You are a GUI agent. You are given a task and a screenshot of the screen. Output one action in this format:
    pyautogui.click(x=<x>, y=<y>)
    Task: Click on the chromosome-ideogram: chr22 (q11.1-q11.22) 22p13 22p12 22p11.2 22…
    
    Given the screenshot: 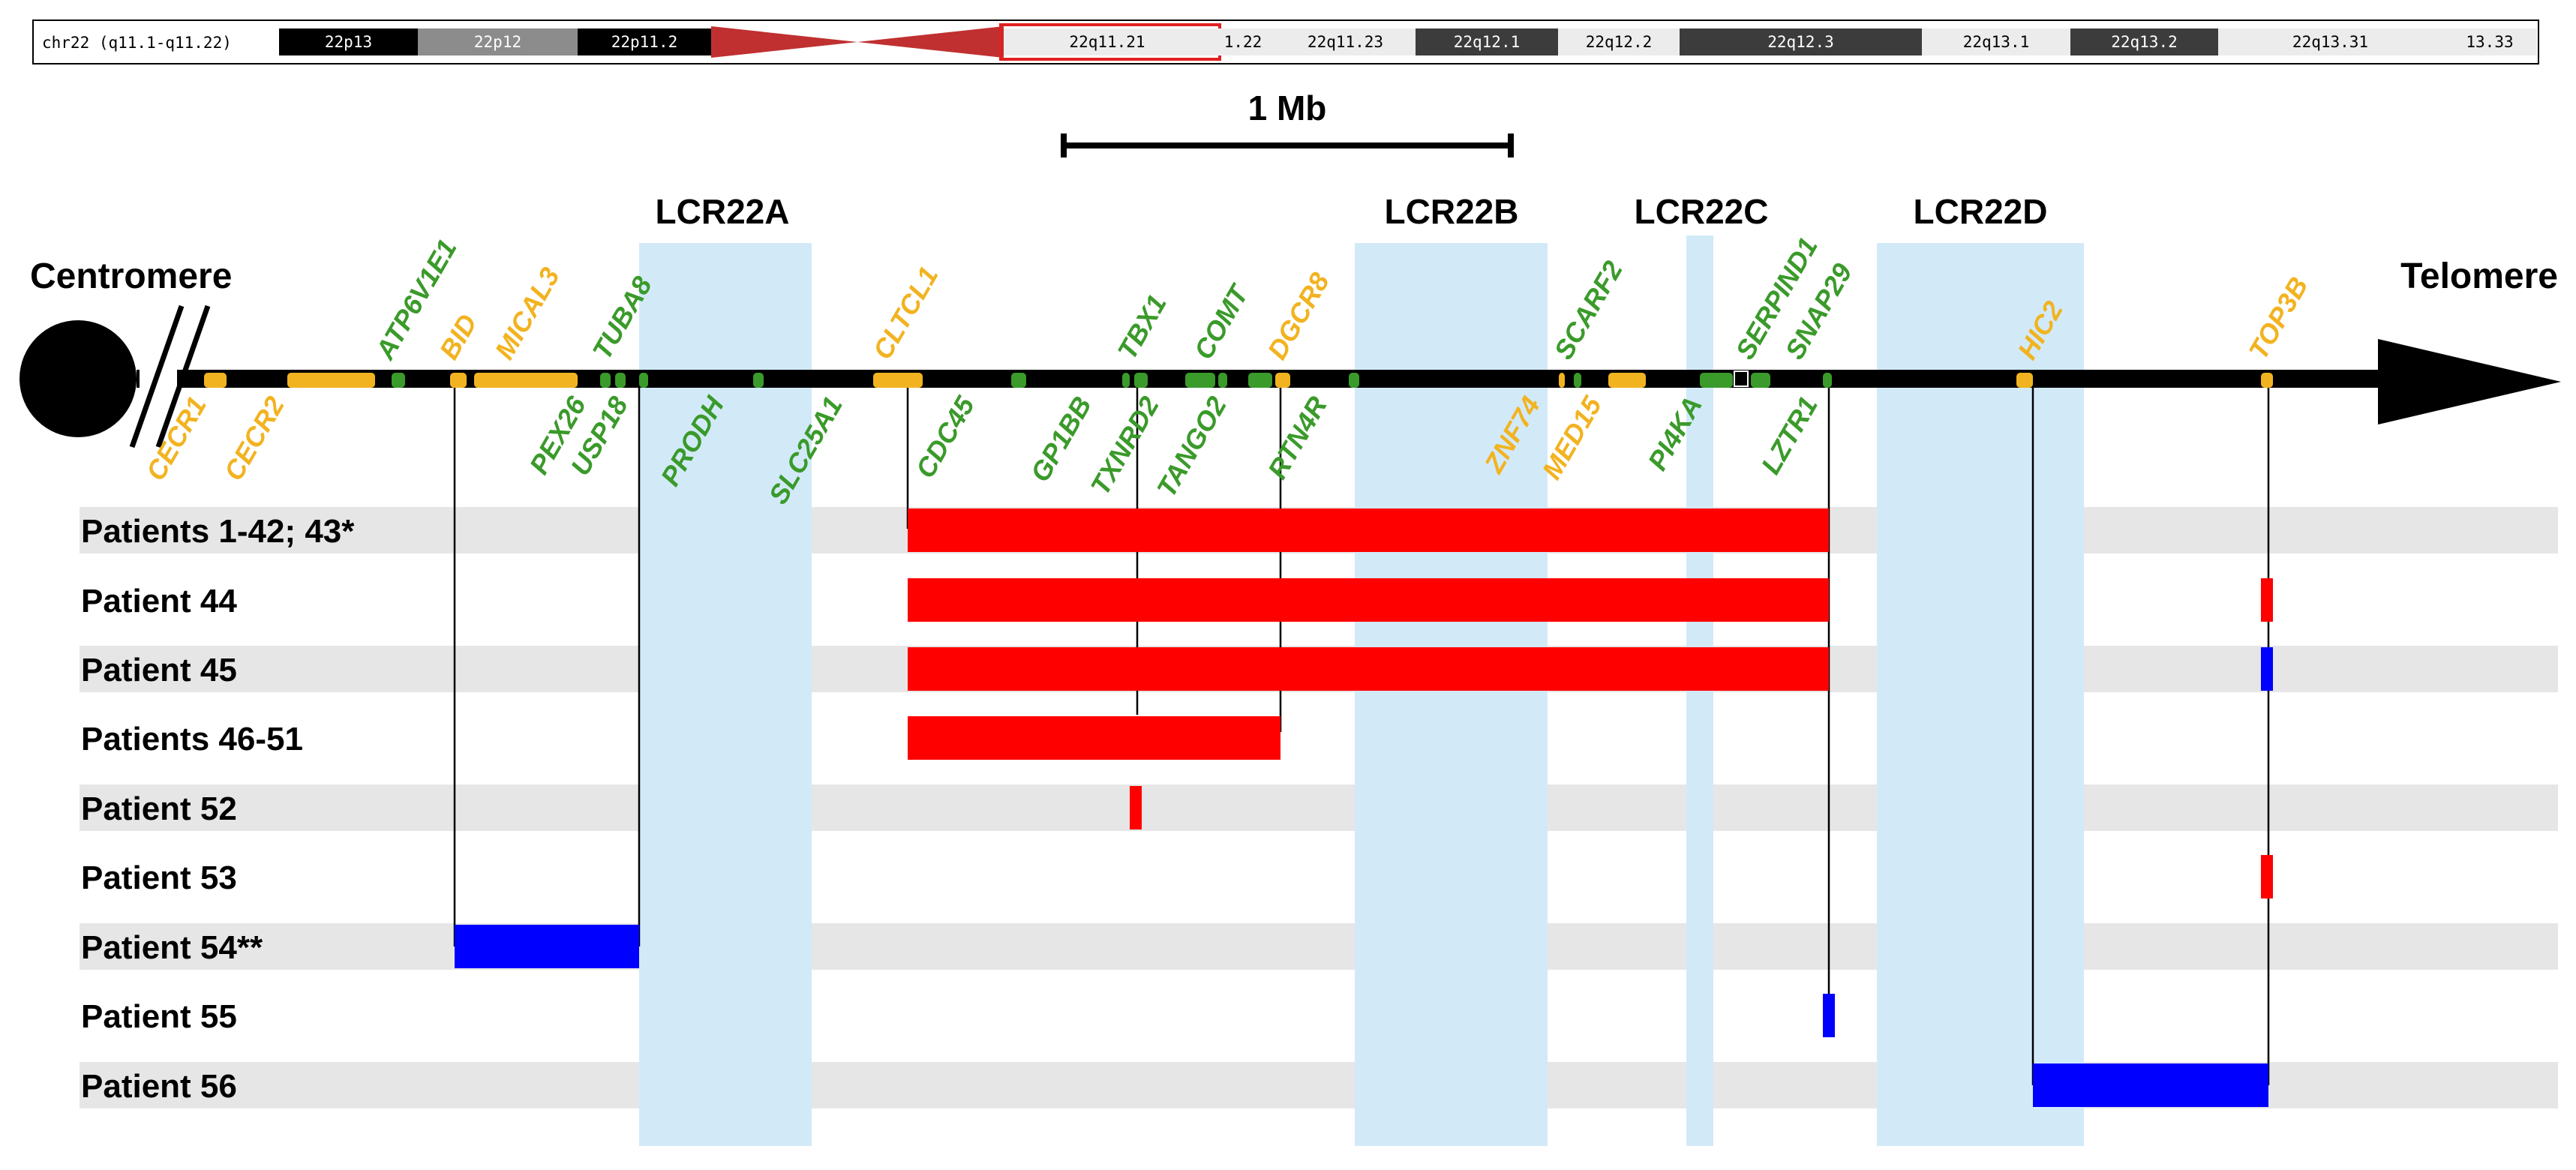 What is the action you would take?
    pyautogui.click(x=1285, y=42)
    